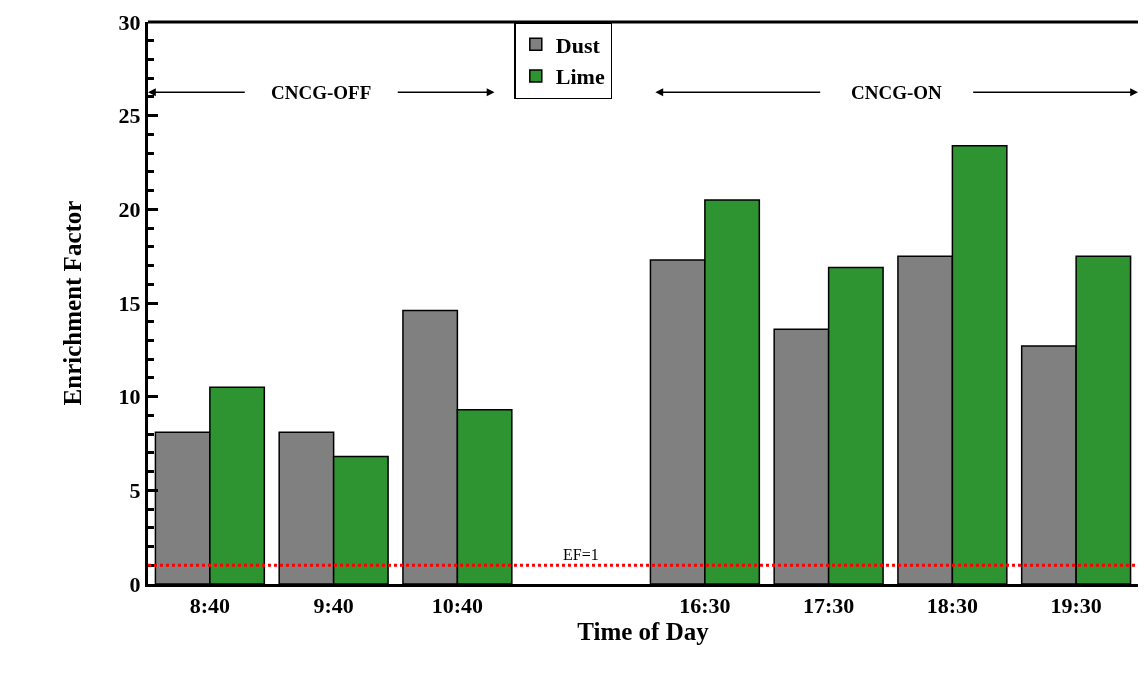  Describe the element at coordinates (135, 584) in the screenshot. I see `y-tick-label: 0` at that location.